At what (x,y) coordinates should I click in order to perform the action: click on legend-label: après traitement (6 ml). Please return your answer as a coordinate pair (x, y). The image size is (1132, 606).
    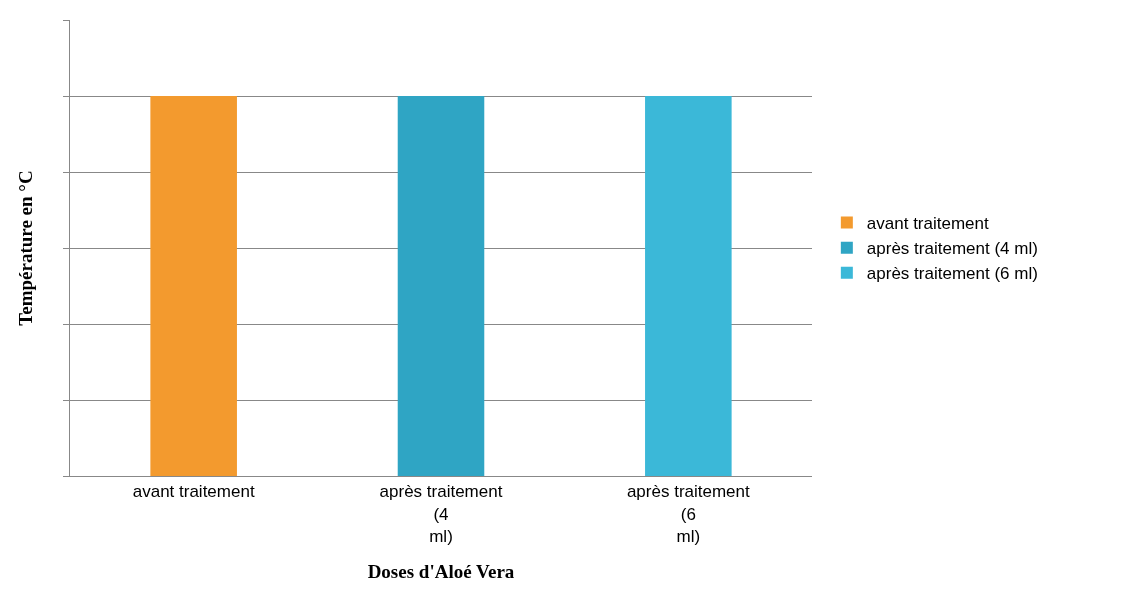
    Looking at the image, I should click on (952, 274).